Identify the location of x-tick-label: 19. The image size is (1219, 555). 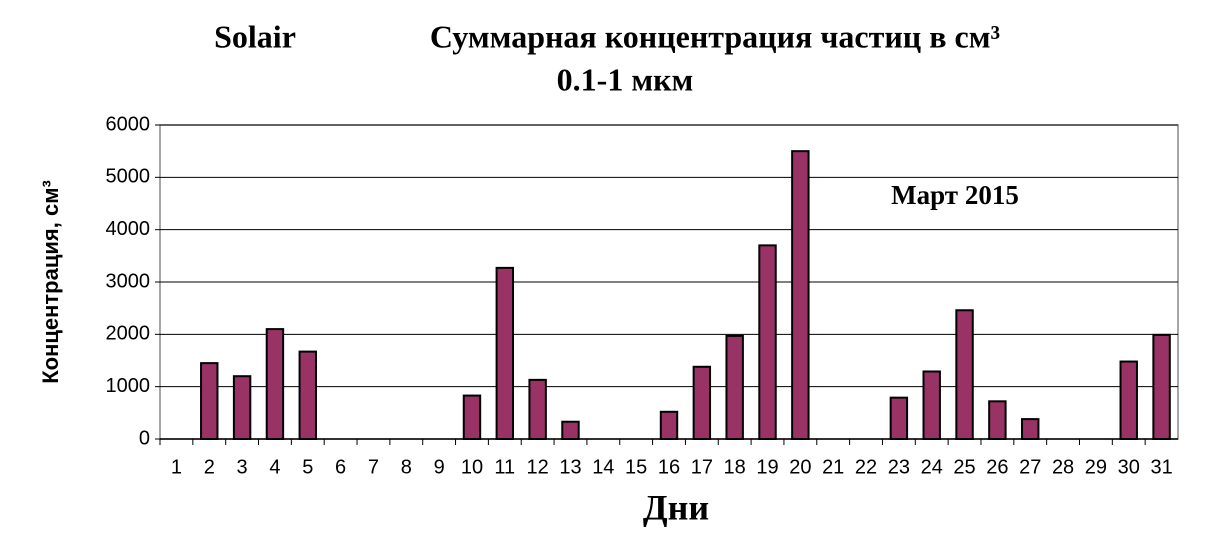
(767, 467).